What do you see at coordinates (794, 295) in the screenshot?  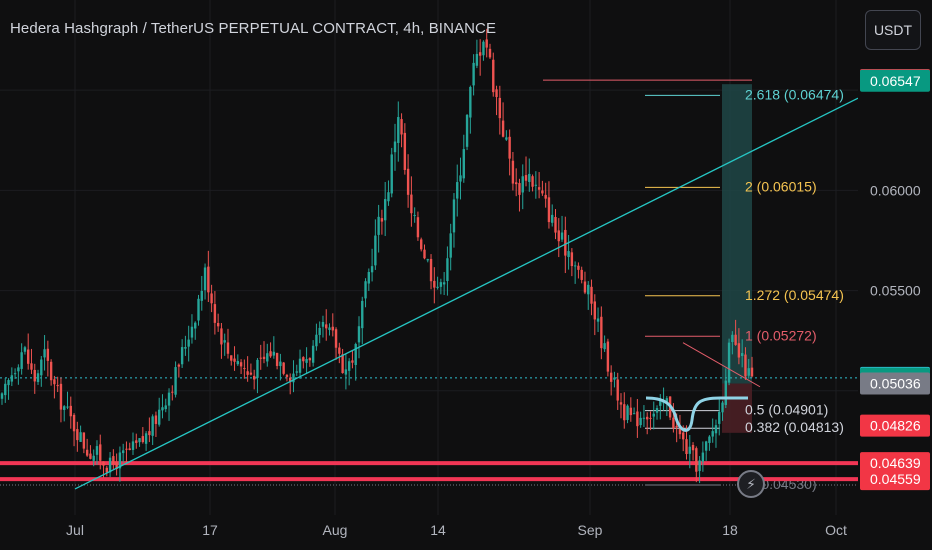 I see `fib-label: 1.272 (0.05474)` at bounding box center [794, 295].